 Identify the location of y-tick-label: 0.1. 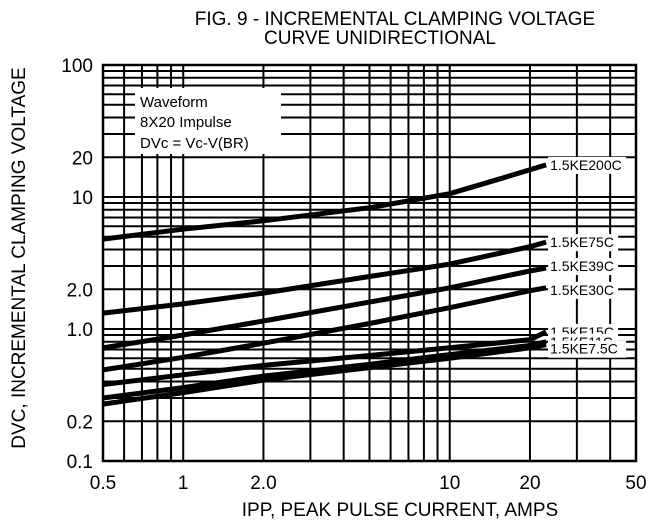
(80, 462).